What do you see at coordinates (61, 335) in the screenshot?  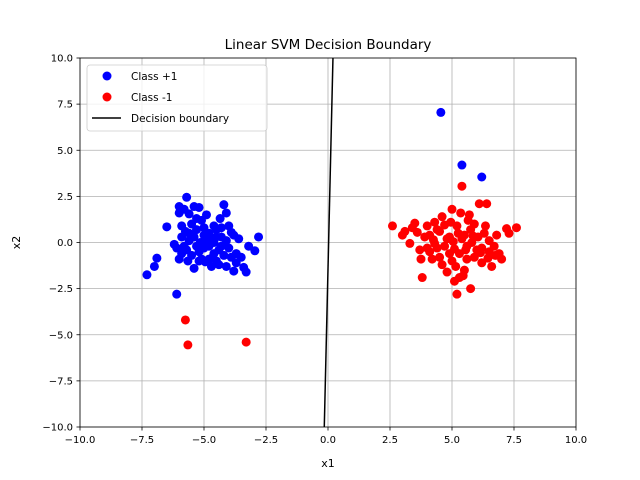 I see `y-tick-label: −5.0` at bounding box center [61, 335].